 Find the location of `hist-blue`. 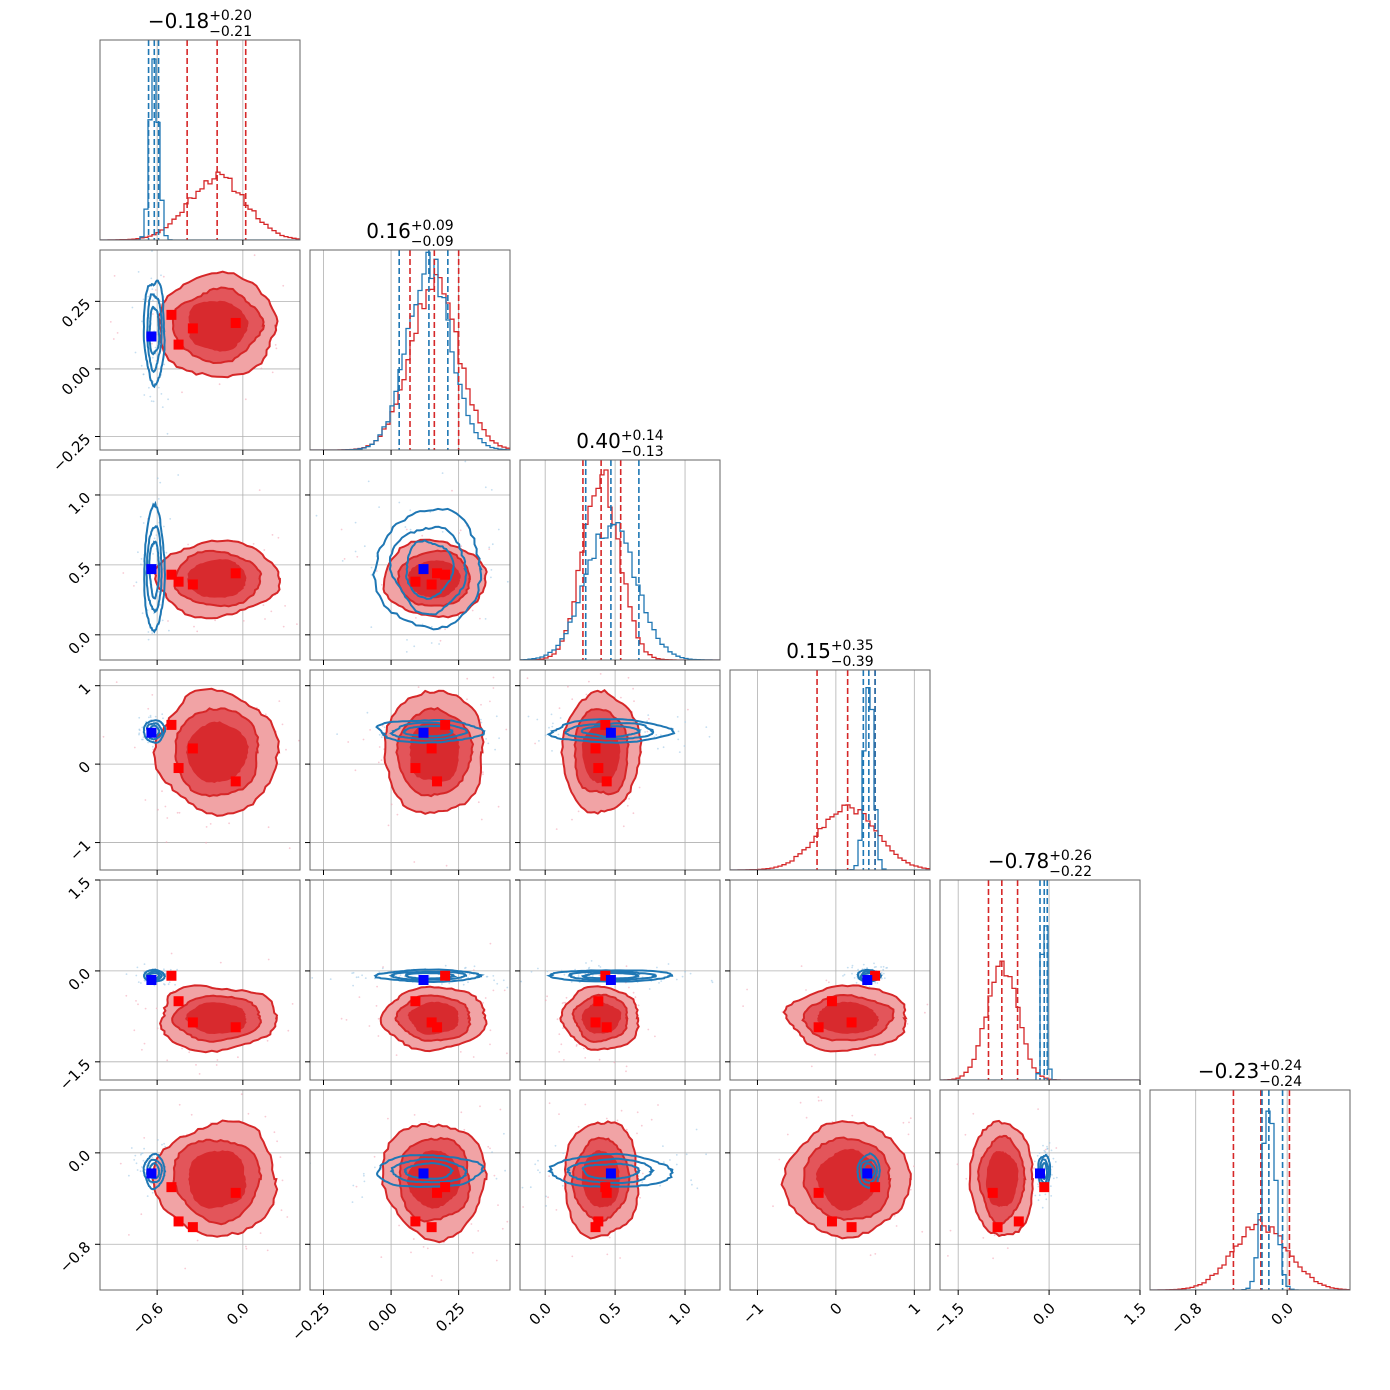

hist-blue is located at coordinates (1250, 1200).